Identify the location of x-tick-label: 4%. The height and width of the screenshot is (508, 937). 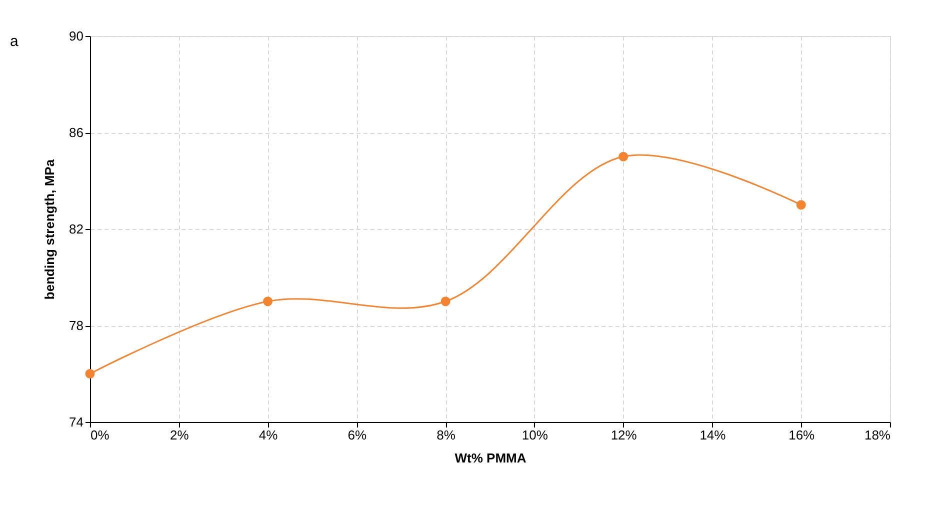
(268, 435).